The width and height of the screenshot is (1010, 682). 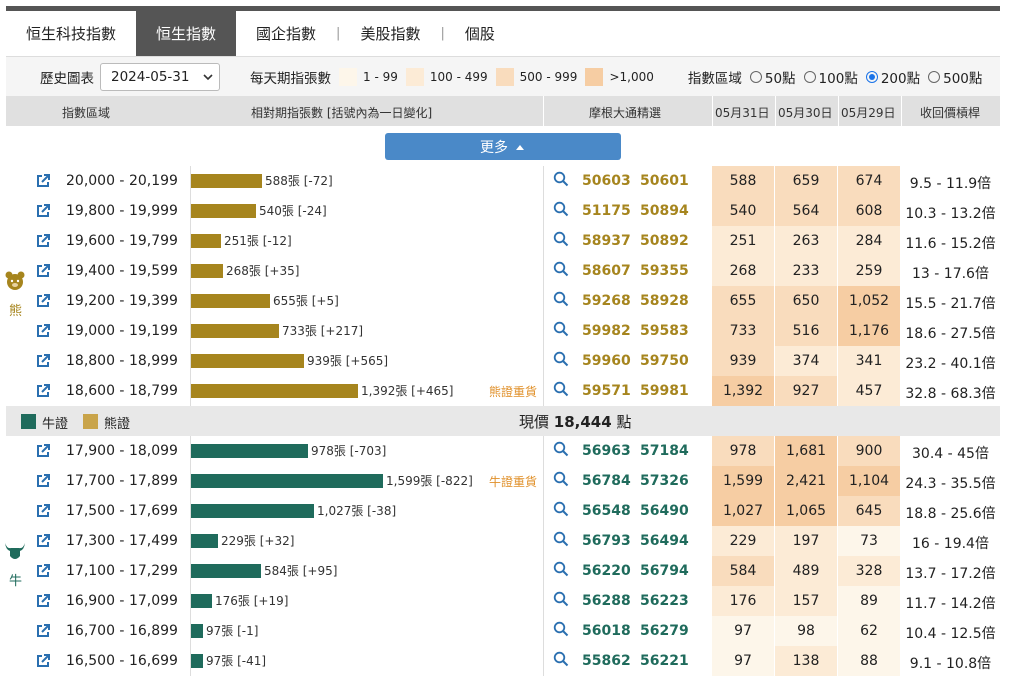 I want to click on warrant-code-link: 59982, so click(x=606, y=331).